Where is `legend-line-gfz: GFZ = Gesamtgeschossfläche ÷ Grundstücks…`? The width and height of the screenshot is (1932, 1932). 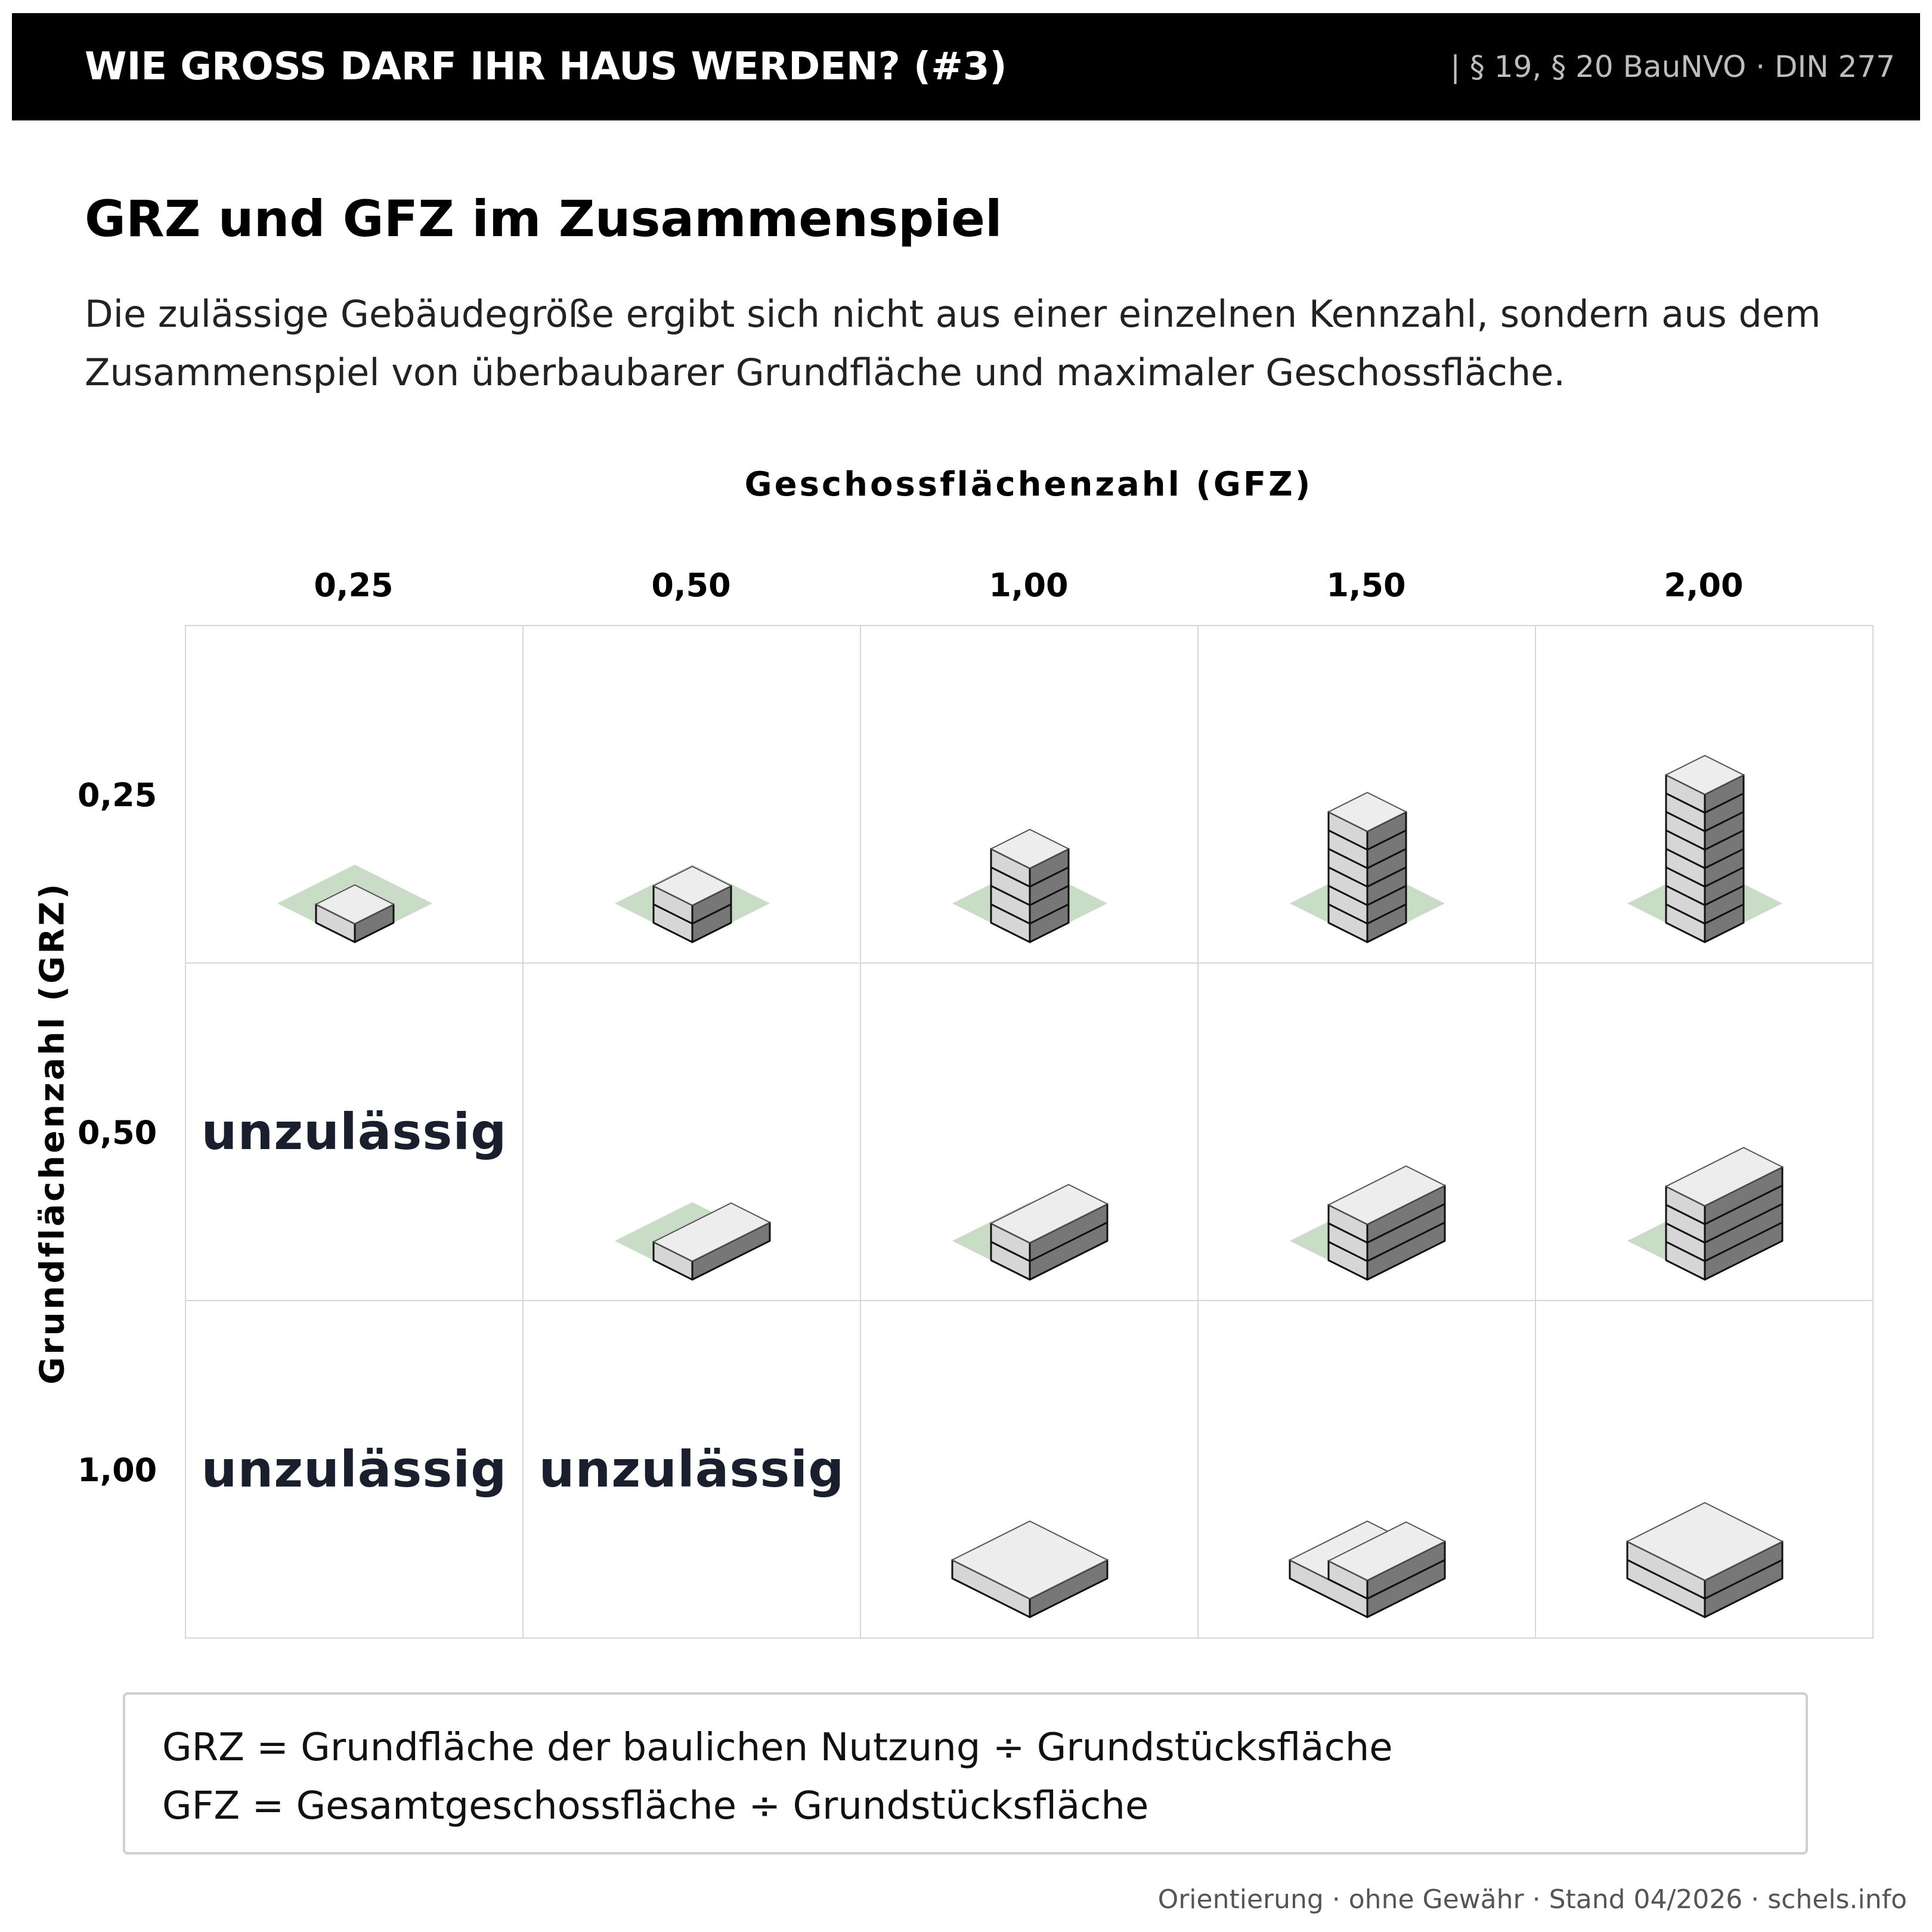
legend-line-gfz: GFZ = Gesamtgeschossfläche ÷ Grundstücks… is located at coordinates (655, 1806).